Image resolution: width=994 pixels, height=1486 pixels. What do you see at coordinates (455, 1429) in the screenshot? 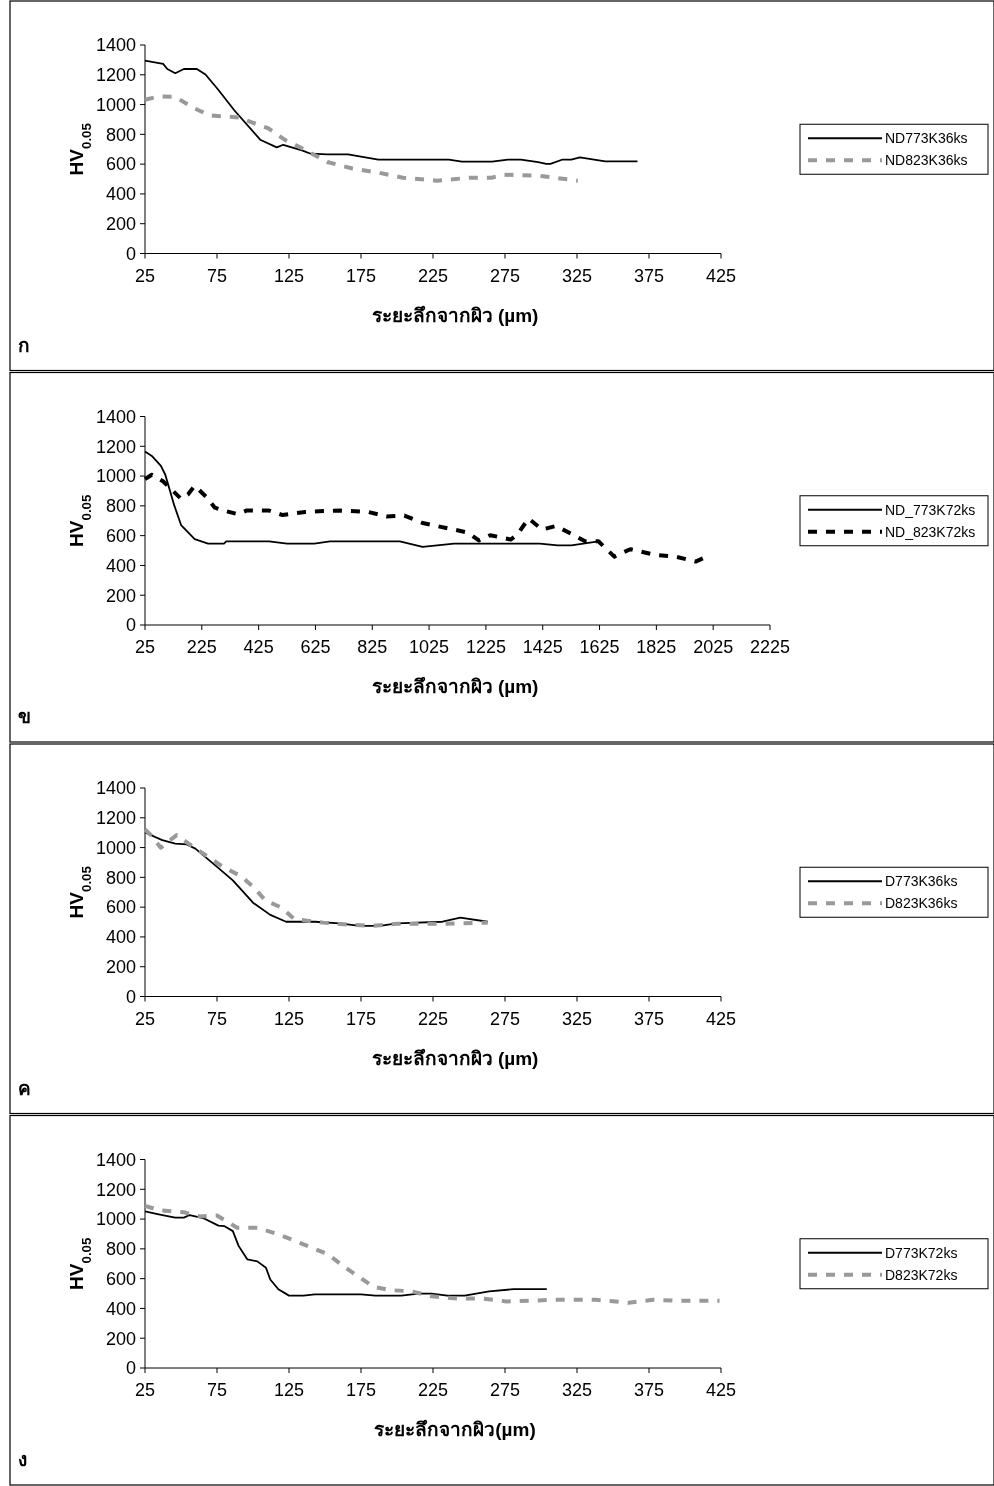
I see `x-axis-title: ระยะลึกจากผิว(µm)` at bounding box center [455, 1429].